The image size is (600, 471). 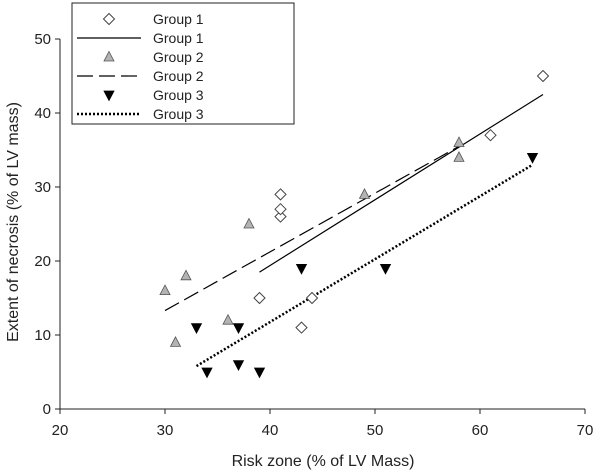 What do you see at coordinates (178, 57) in the screenshot?
I see `legend-label-3: Group 2` at bounding box center [178, 57].